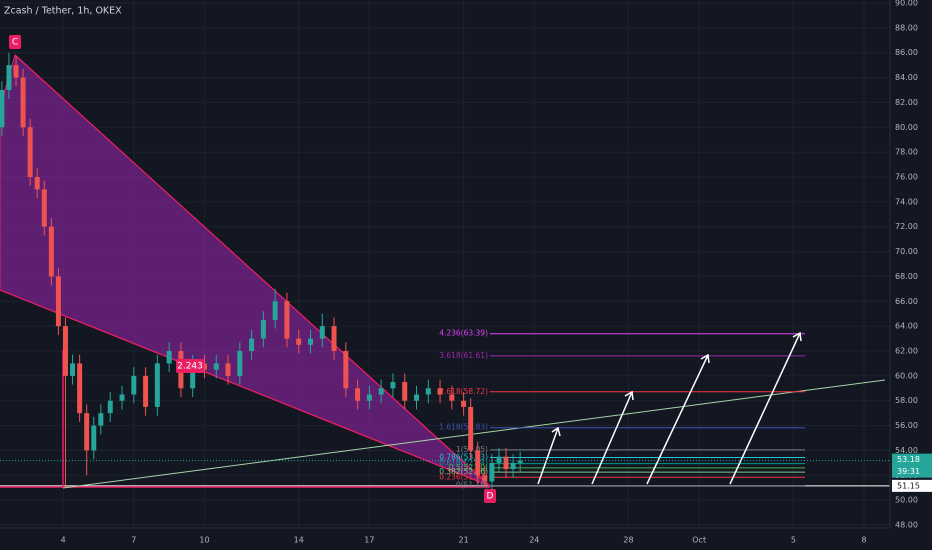 The width and height of the screenshot is (932, 550). I want to click on arrows, so click(669, 408).